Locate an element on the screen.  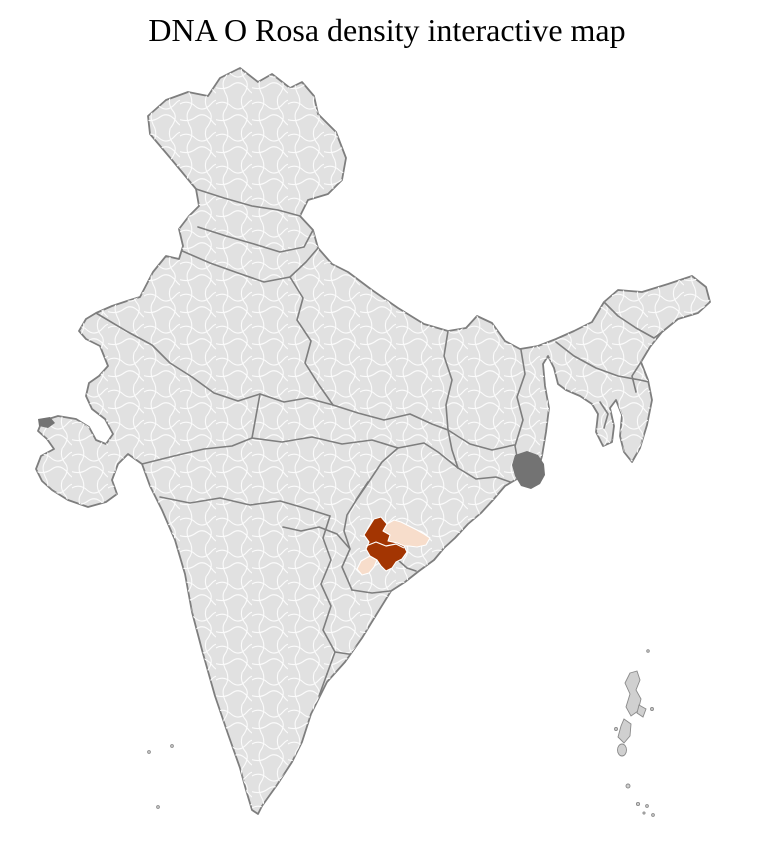
district-high is located at coordinates (385, 544).